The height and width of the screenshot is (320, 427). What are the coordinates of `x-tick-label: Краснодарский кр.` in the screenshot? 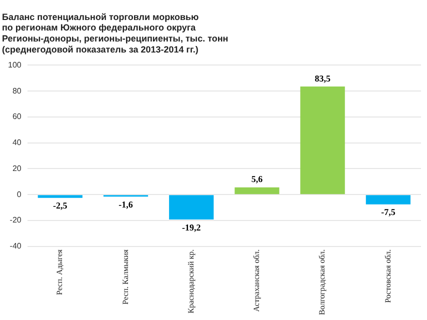 It's located at (191, 281).